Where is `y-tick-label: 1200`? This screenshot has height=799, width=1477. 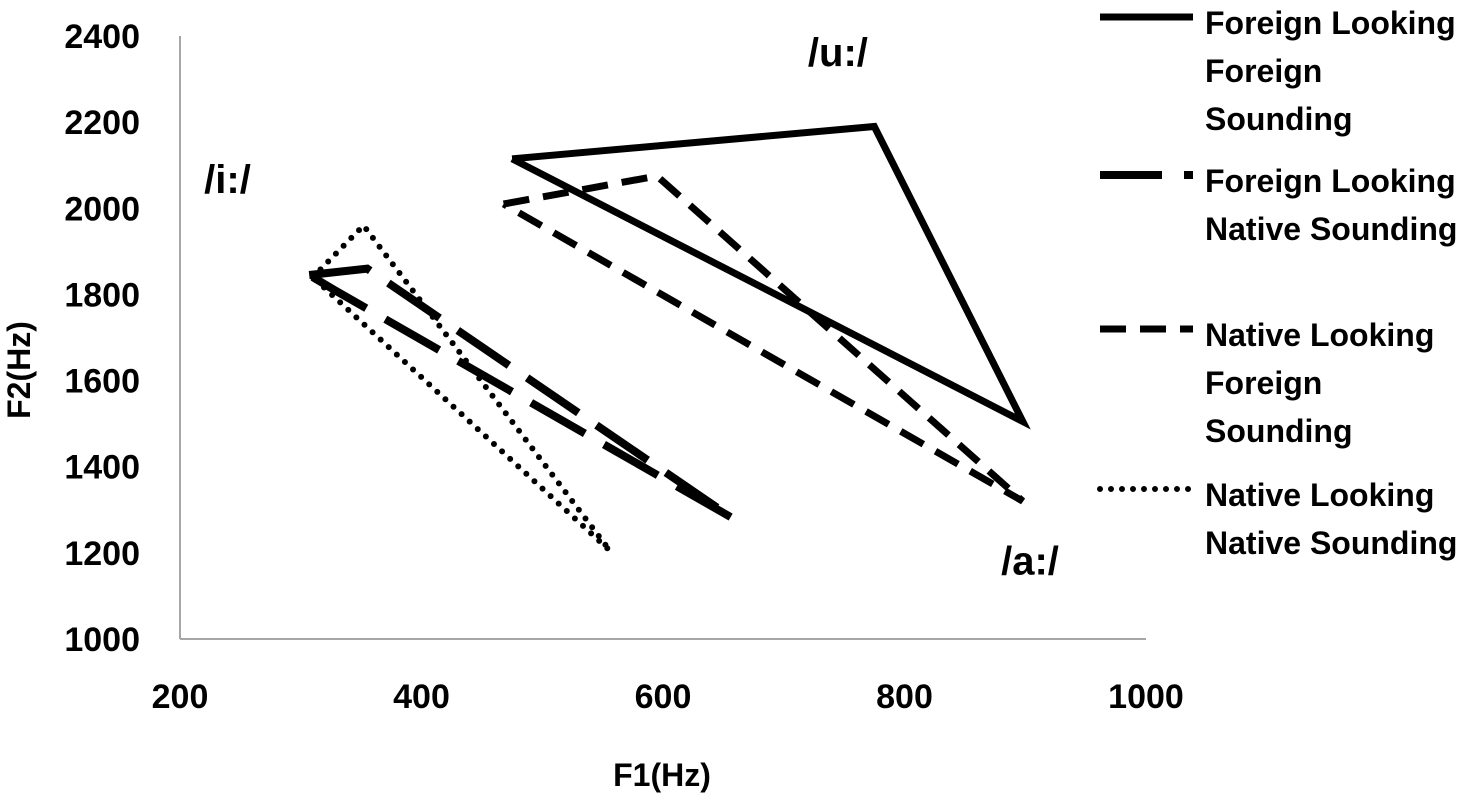 y-tick-label: 1200 is located at coordinates (102, 554).